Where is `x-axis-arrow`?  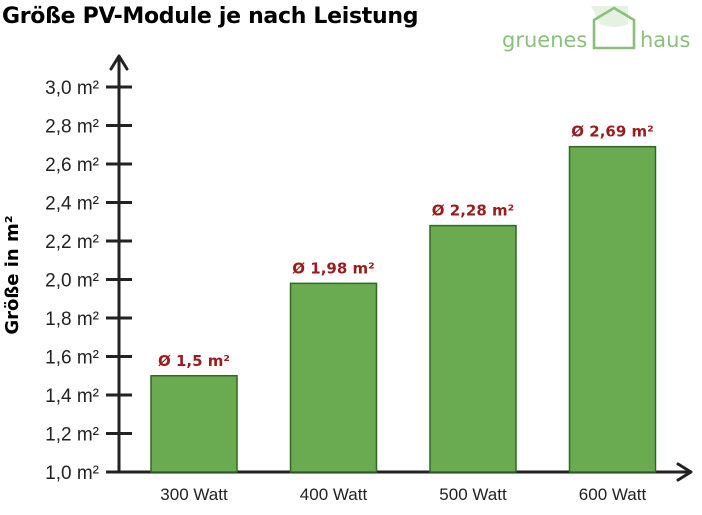 x-axis-arrow is located at coordinates (684, 472).